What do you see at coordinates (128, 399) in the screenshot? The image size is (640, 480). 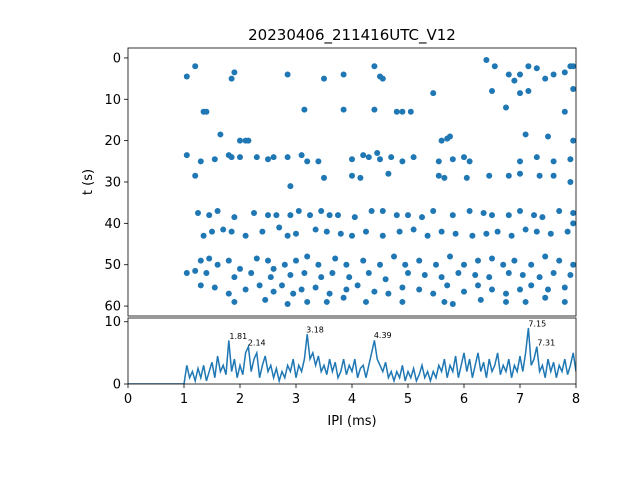 I see `x-tick-label: 0` at bounding box center [128, 399].